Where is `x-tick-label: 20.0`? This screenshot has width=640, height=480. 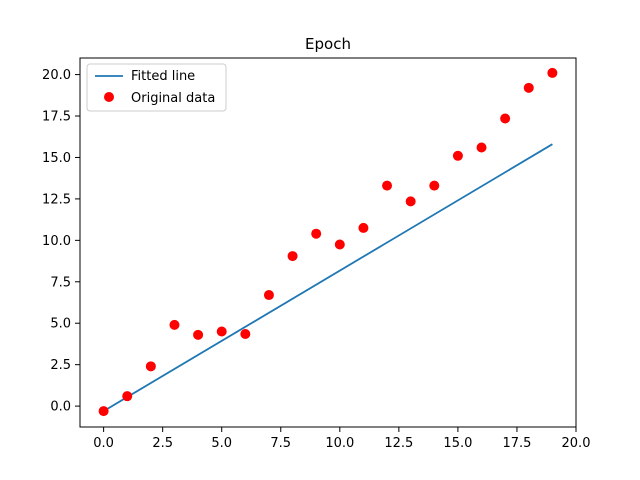
x-tick-label: 20.0 is located at coordinates (576, 443).